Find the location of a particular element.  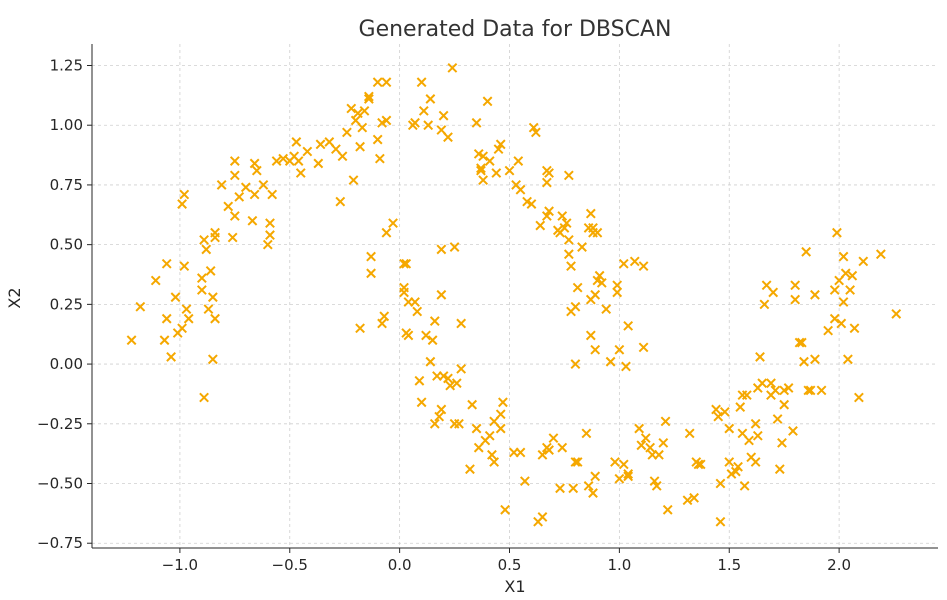

y-tick-label: 1.00 is located at coordinates (66, 125).